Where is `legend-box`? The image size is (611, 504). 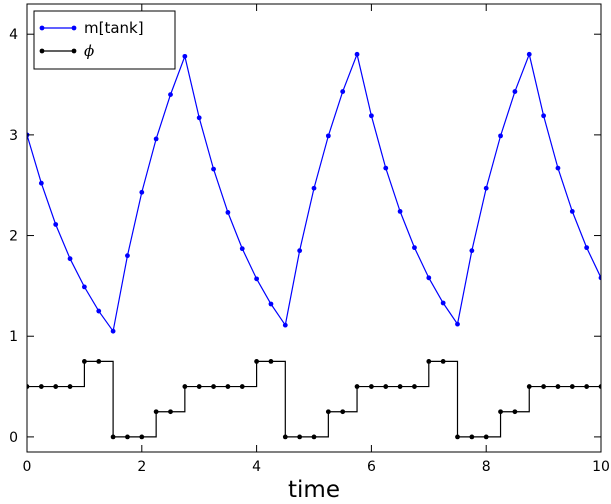
legend-box is located at coordinates (104, 40).